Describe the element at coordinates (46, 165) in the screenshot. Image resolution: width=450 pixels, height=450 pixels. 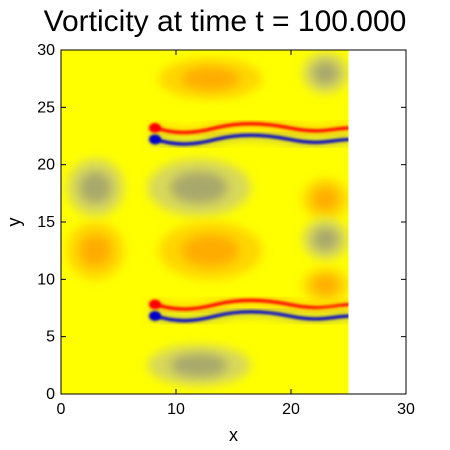
I see `y-tick-label: 20` at that location.